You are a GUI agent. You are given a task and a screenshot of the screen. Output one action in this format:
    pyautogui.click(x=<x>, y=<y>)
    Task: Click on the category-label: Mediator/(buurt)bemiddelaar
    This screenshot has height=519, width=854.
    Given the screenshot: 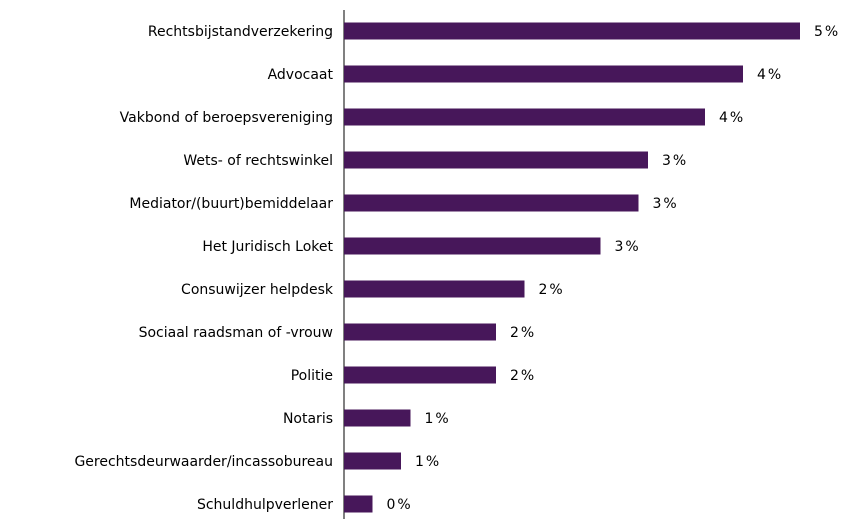 What is the action you would take?
    pyautogui.click(x=231, y=204)
    